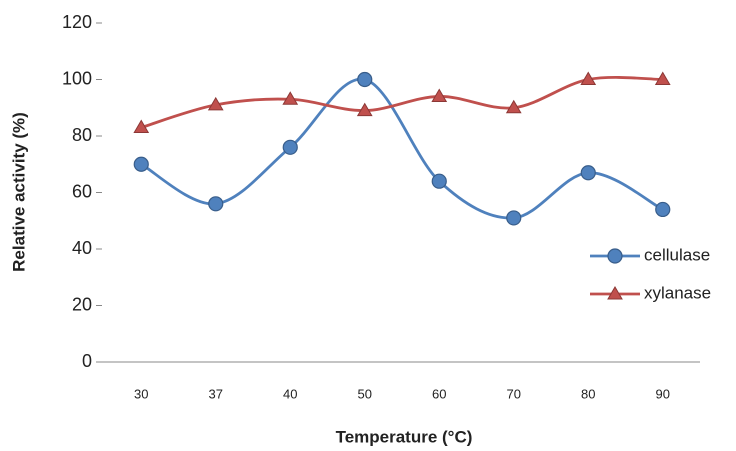 The image size is (736, 451). Describe the element at coordinates (290, 393) in the screenshot. I see `x-tick-label: 40` at that location.